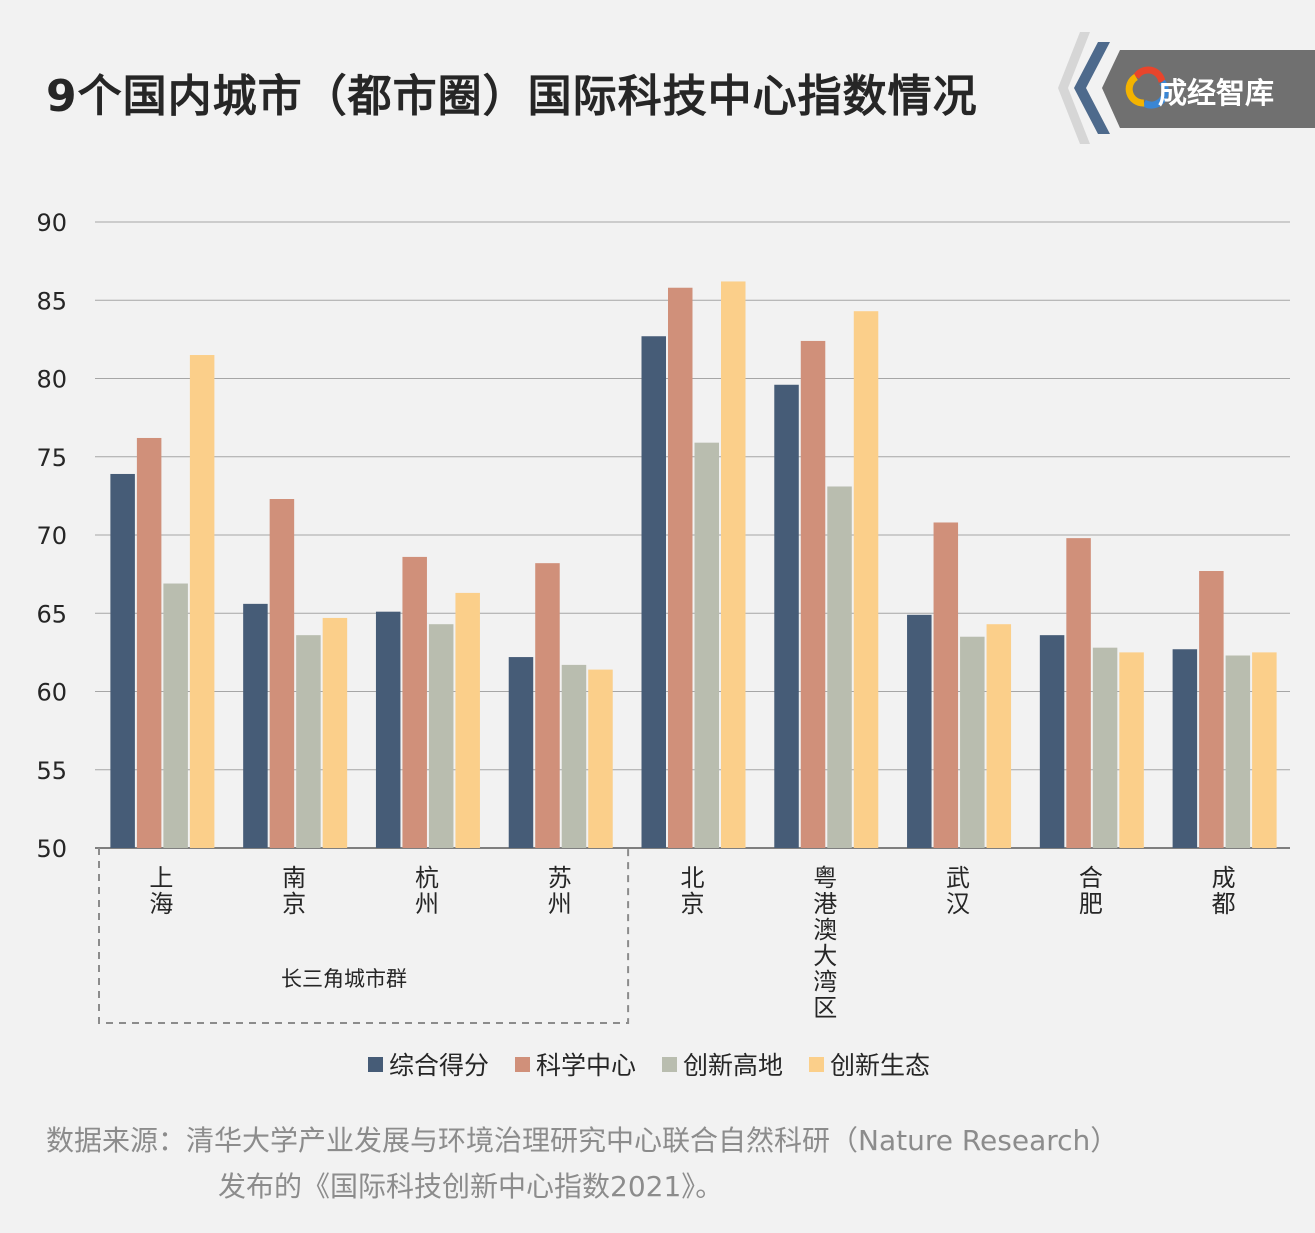 Image resolution: width=1315 pixels, height=1233 pixels. I want to click on x-tick-label: 上海, so click(161, 891).